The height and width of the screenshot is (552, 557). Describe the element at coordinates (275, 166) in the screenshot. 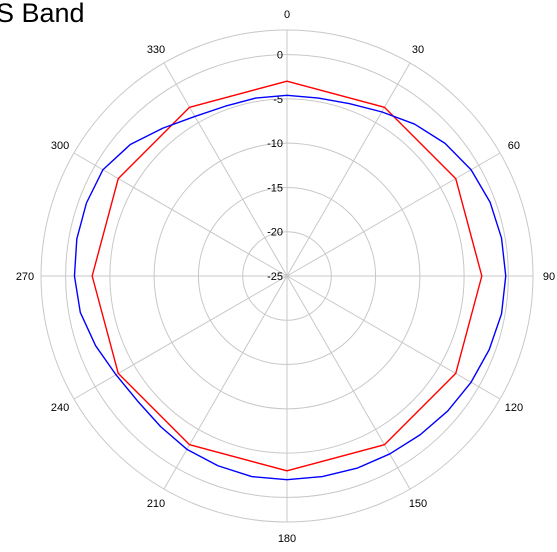

I see `radial-tick-labels: 0 -5 -10 -15 -20 -25` at that location.